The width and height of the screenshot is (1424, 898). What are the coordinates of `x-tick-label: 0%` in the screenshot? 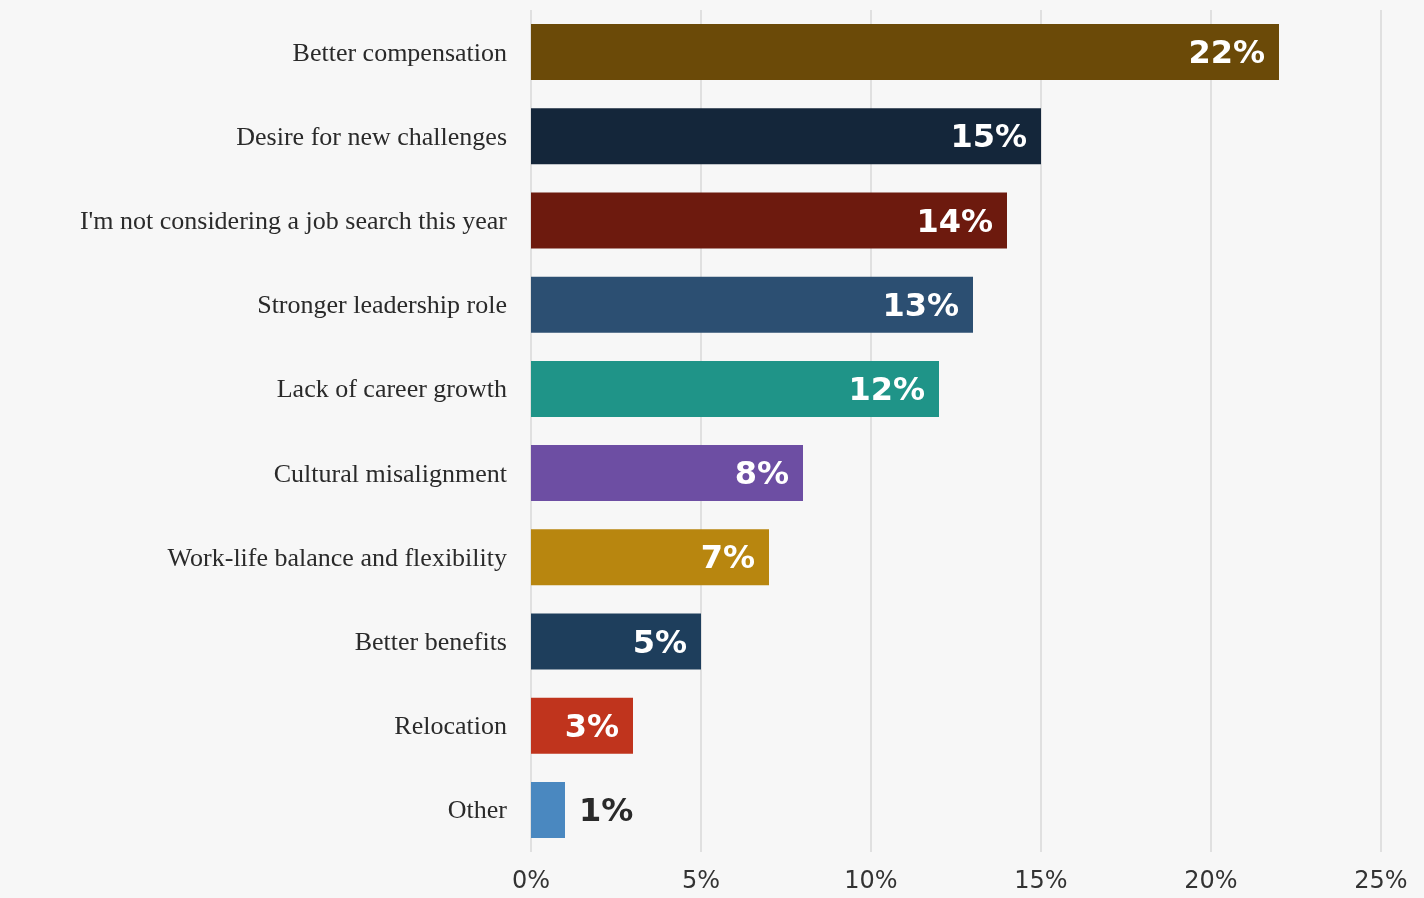 It's located at (531, 880).